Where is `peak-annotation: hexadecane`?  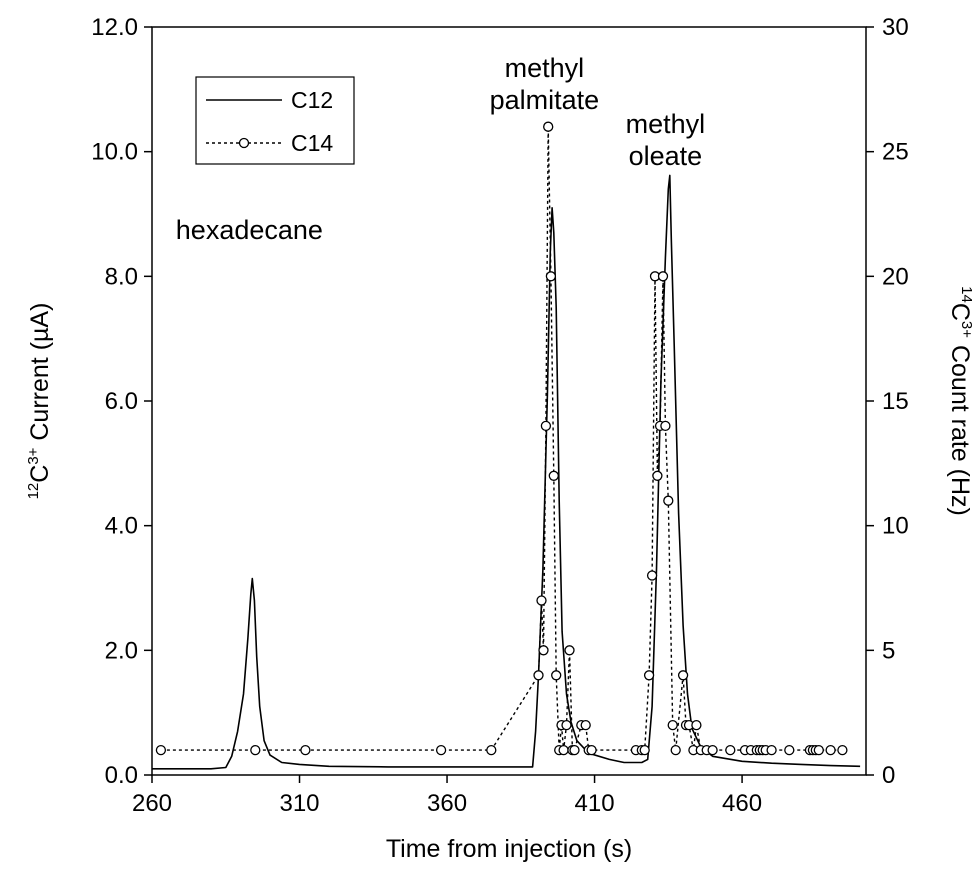
peak-annotation: hexadecane is located at coordinates (249, 230).